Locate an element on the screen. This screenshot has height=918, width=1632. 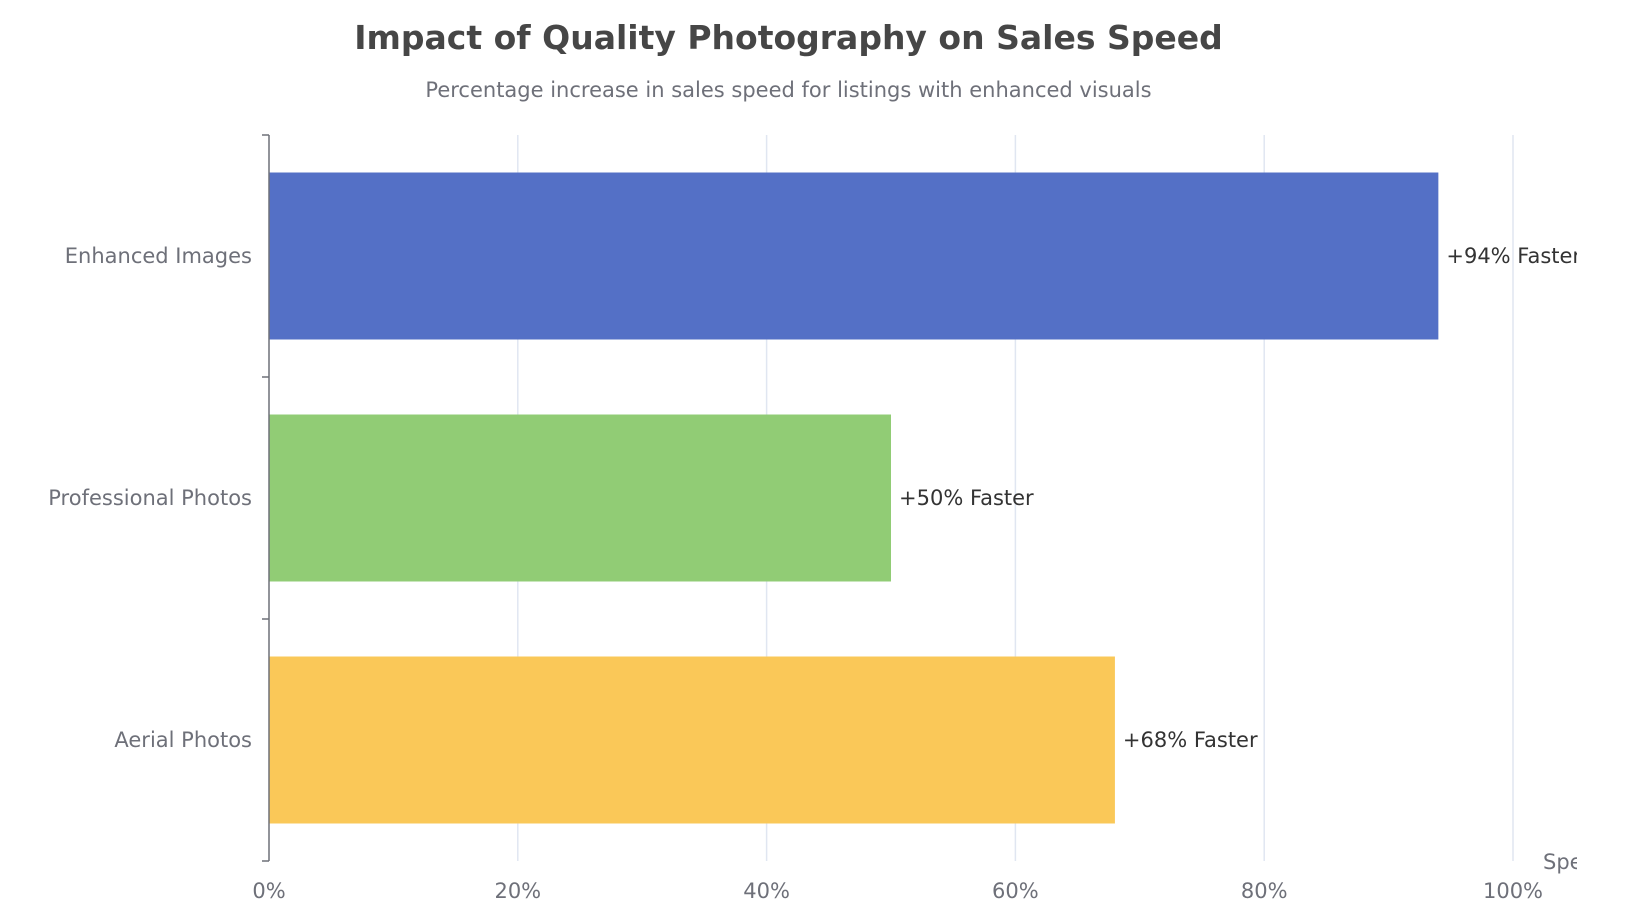
data-label: +50% Faster is located at coordinates (966, 498).